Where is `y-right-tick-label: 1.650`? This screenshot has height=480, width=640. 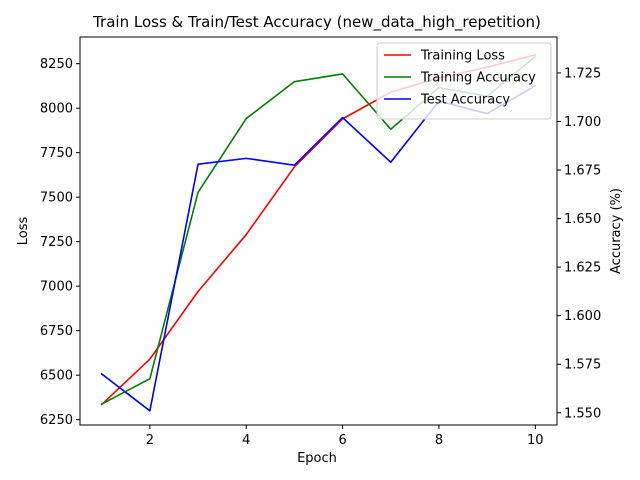
y-right-tick-label: 1.650 is located at coordinates (582, 219).